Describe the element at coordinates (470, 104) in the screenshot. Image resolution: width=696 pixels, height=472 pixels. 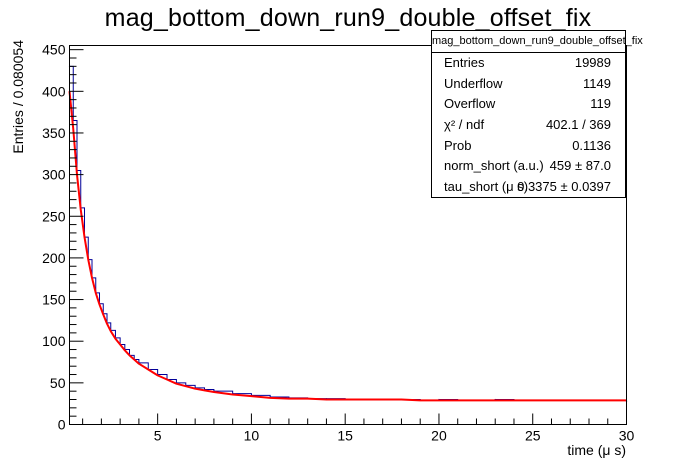
I see `stat-overflow-label: Overflow` at that location.